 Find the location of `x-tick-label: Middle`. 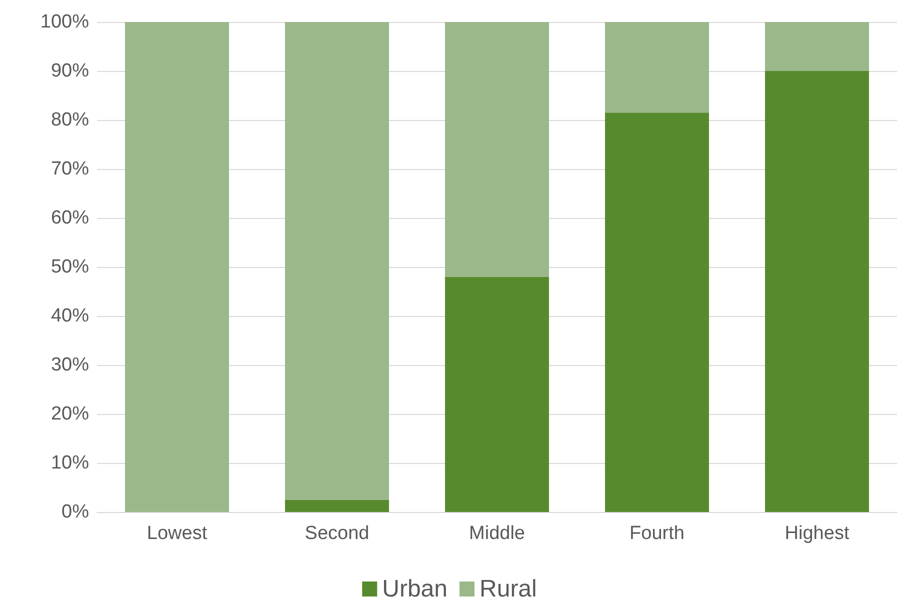

x-tick-label: Middle is located at coordinates (497, 533).